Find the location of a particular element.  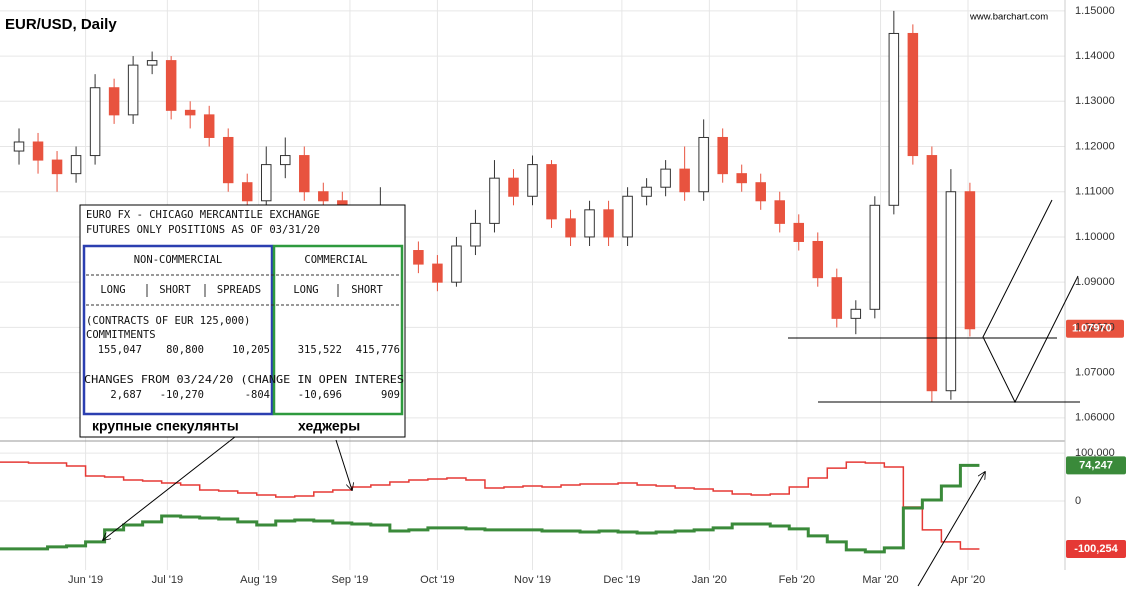

y-tick-label: 1.12000 is located at coordinates (1095, 146).